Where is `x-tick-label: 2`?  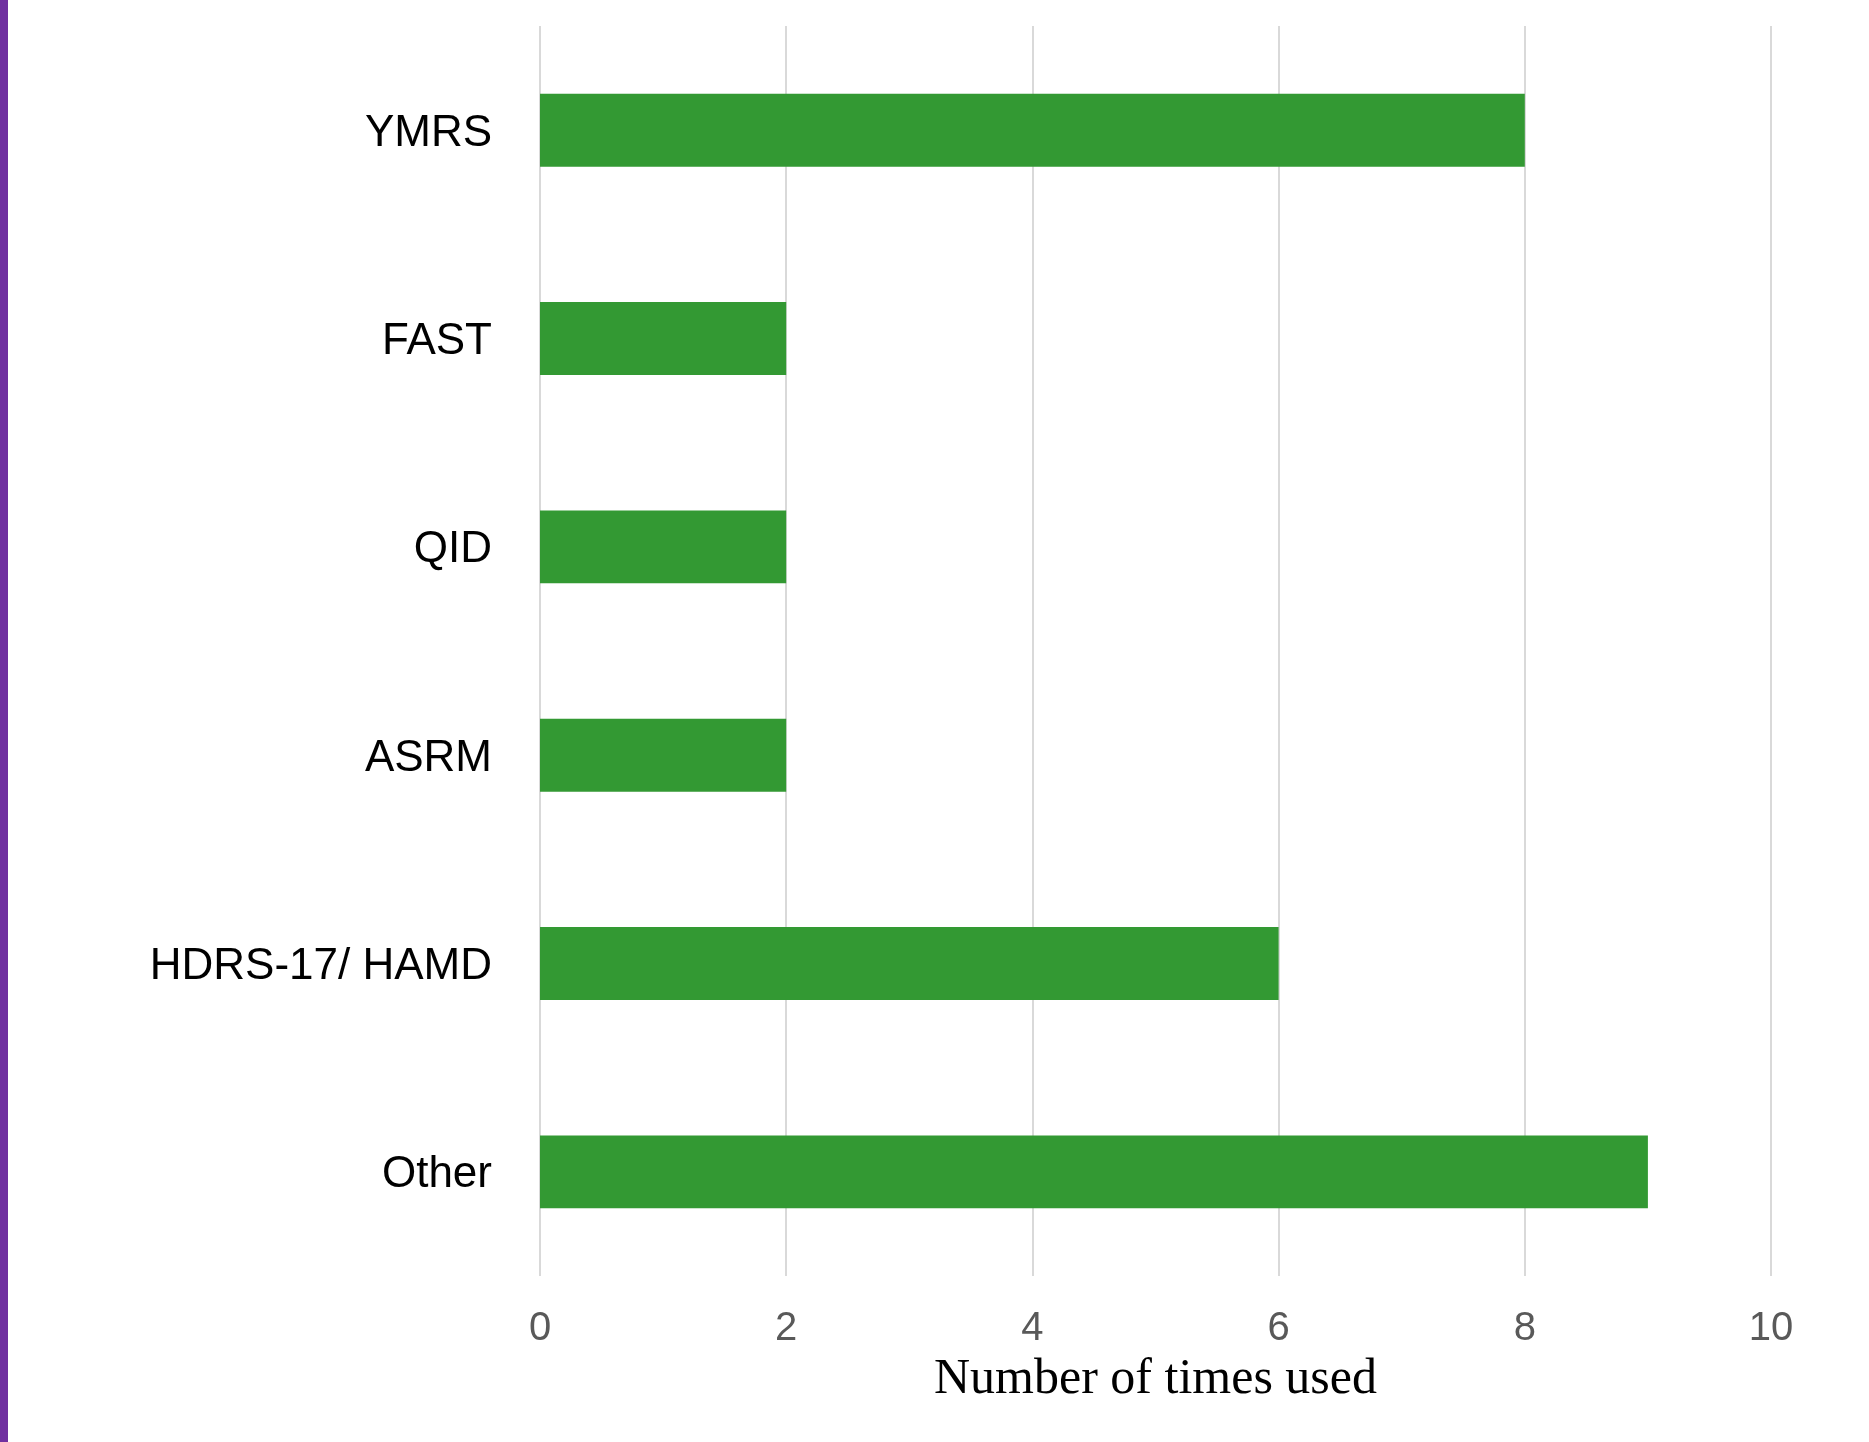
x-tick-label: 2 is located at coordinates (786, 1326).